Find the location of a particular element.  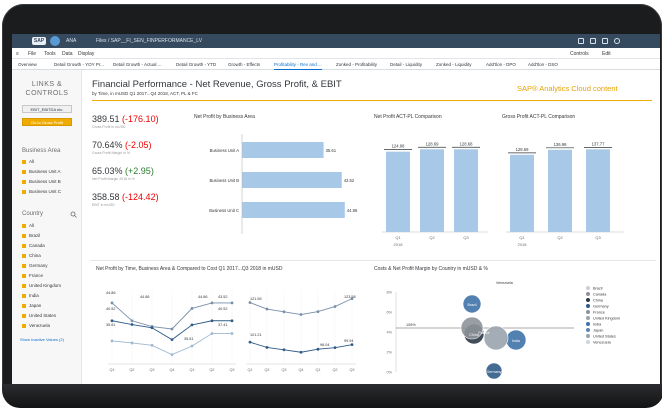

panel-header: LINKS & CONTROLS is located at coordinates (47, 89).